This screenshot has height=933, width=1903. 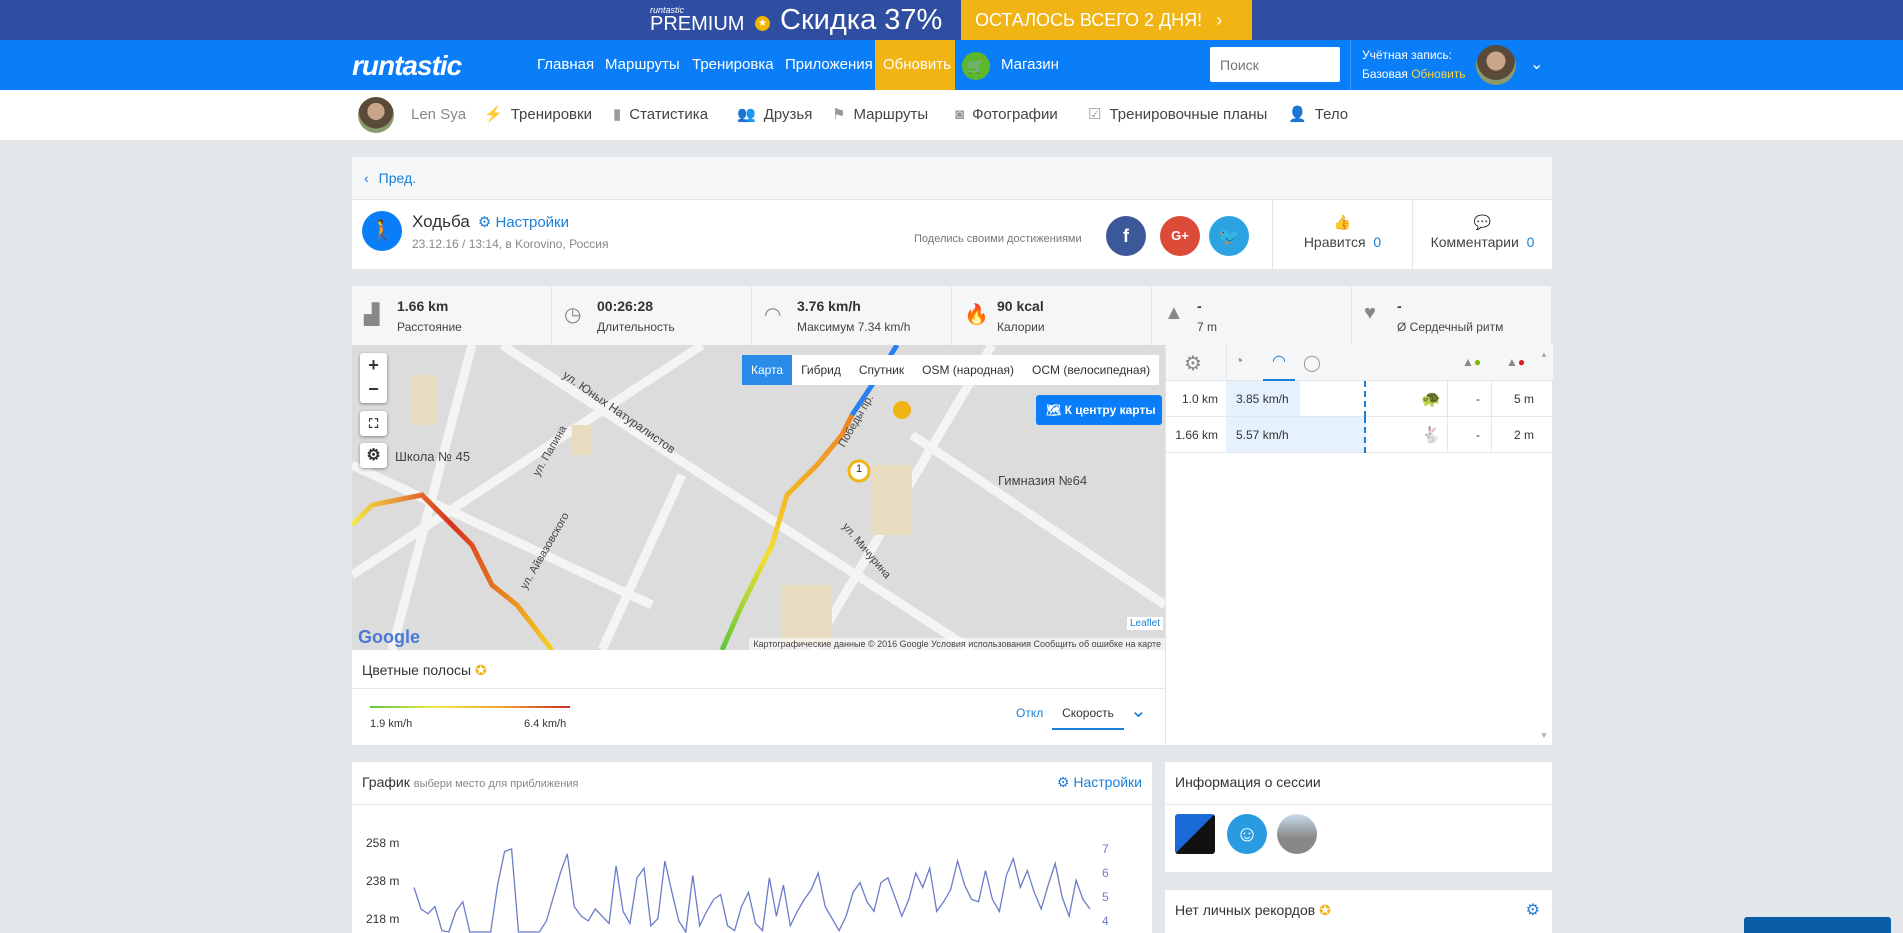 I want to click on stat-label: Расстояние, so click(x=429, y=327).